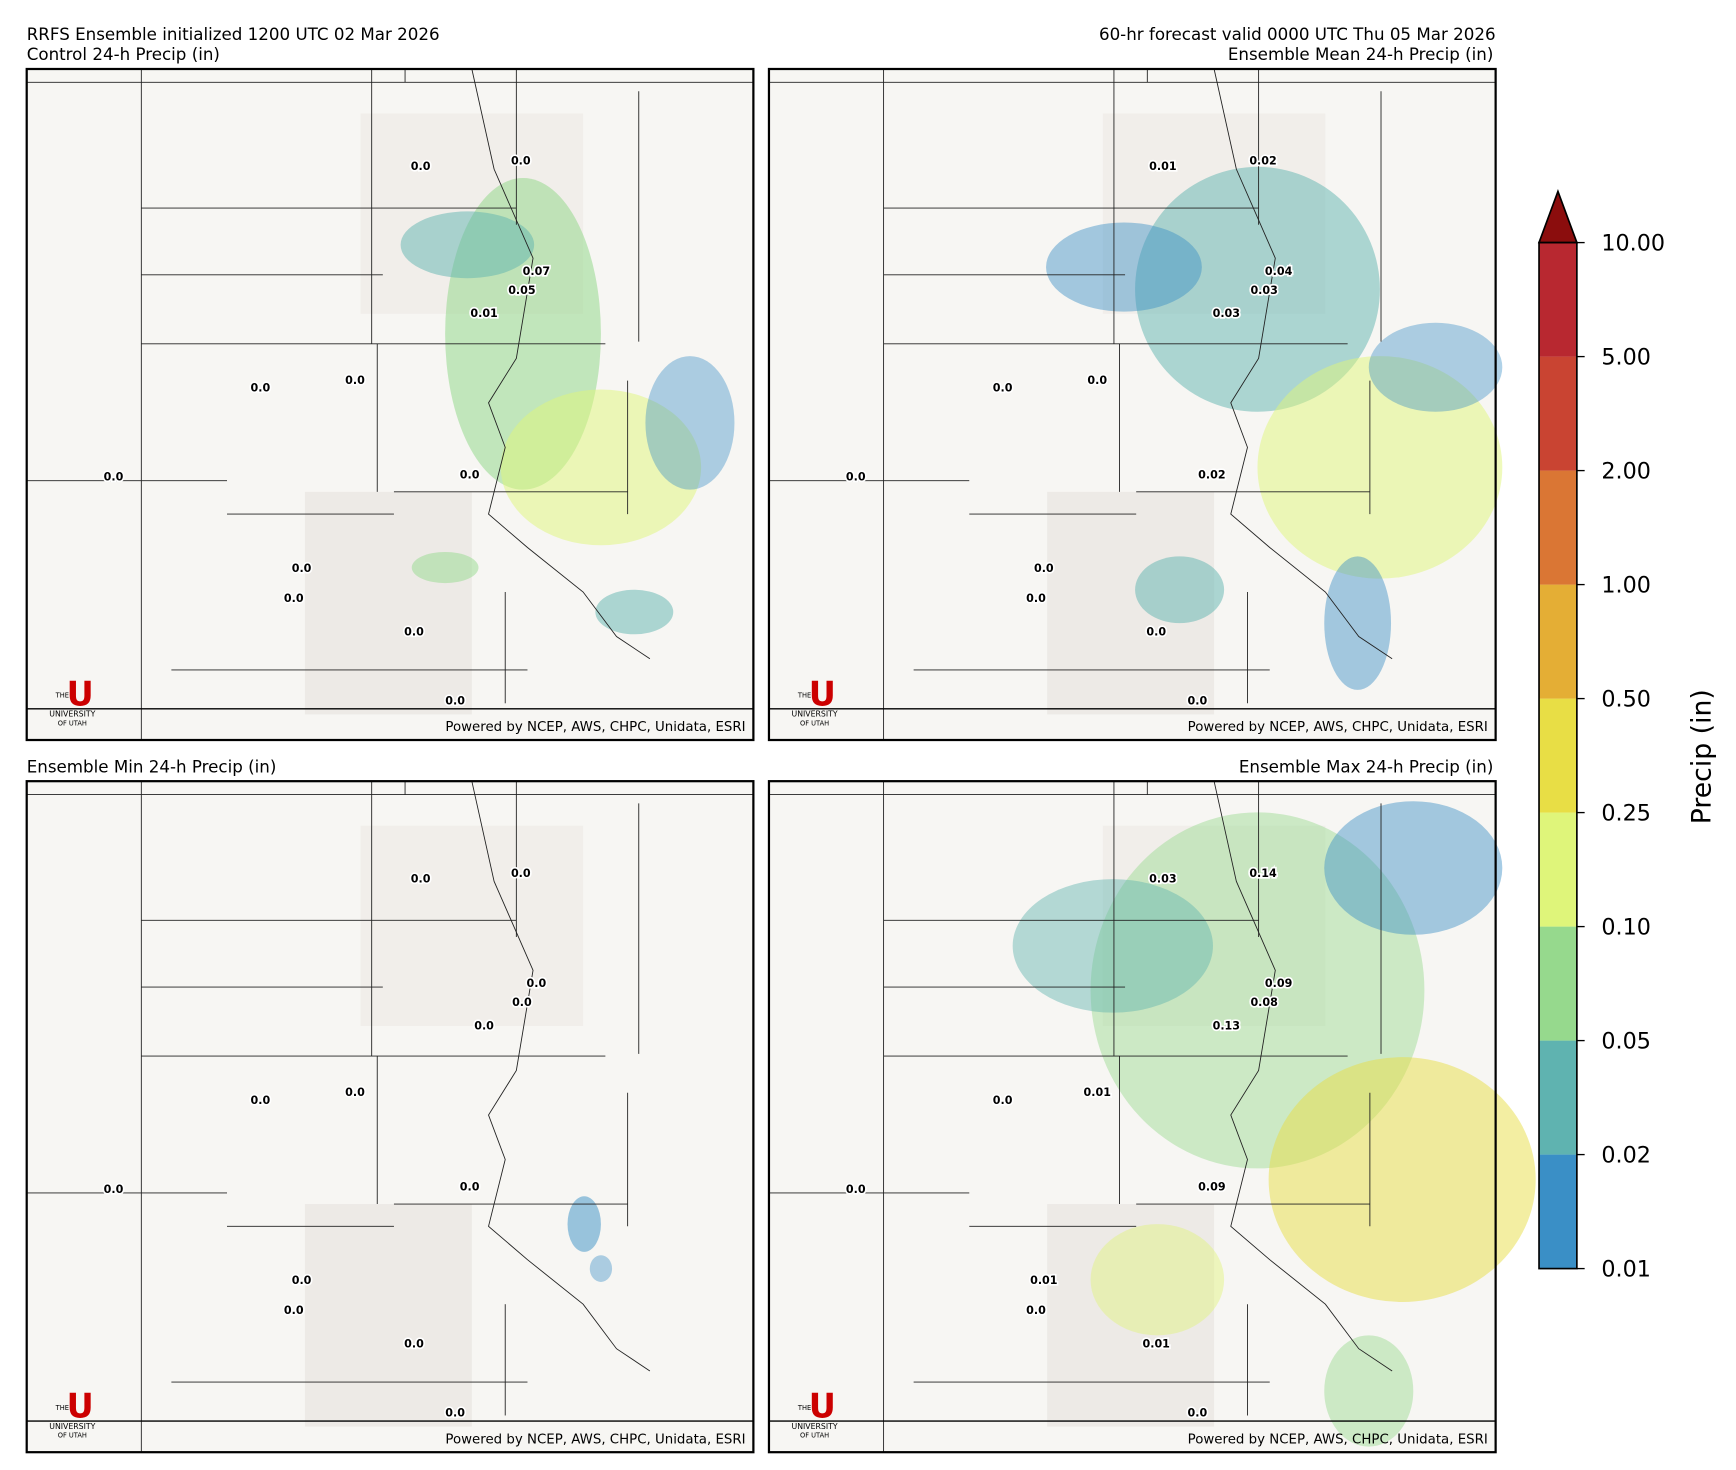 This screenshot has height=1470, width=1736. What do you see at coordinates (1361, 54) in the screenshot?
I see `panel-title: Ensemble Mean 24-h Precip (in)` at bounding box center [1361, 54].